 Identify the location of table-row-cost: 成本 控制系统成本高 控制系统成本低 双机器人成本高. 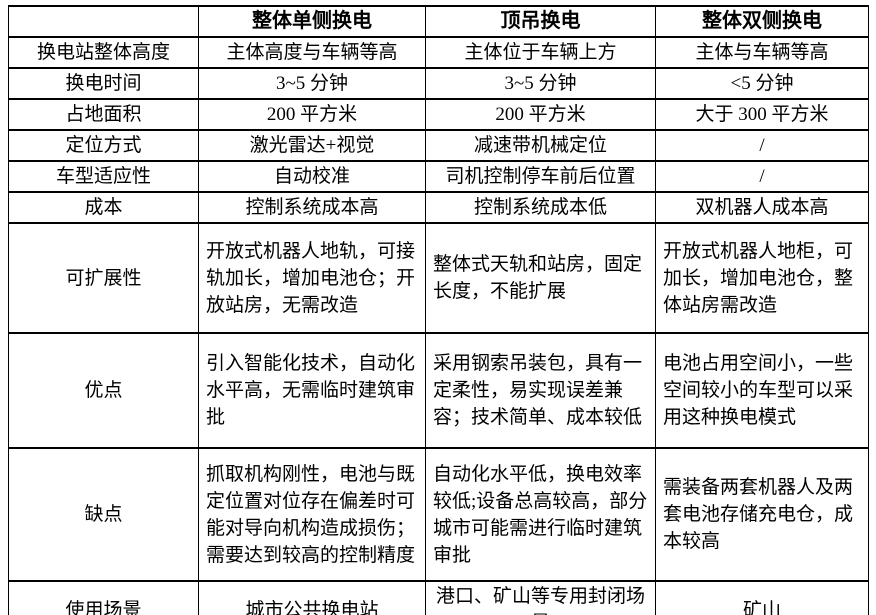
(438, 207).